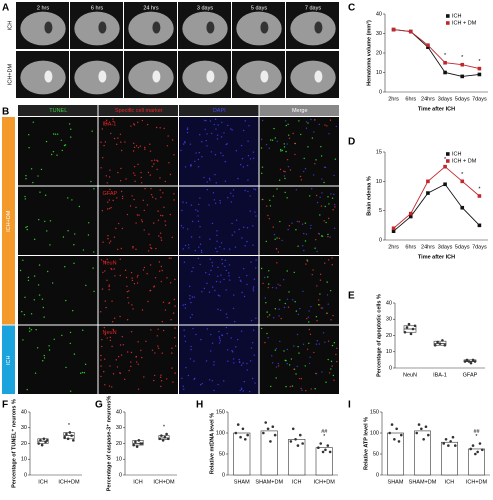  What do you see at coordinates (324, 432) in the screenshot?
I see `annotation: ##` at bounding box center [324, 432].